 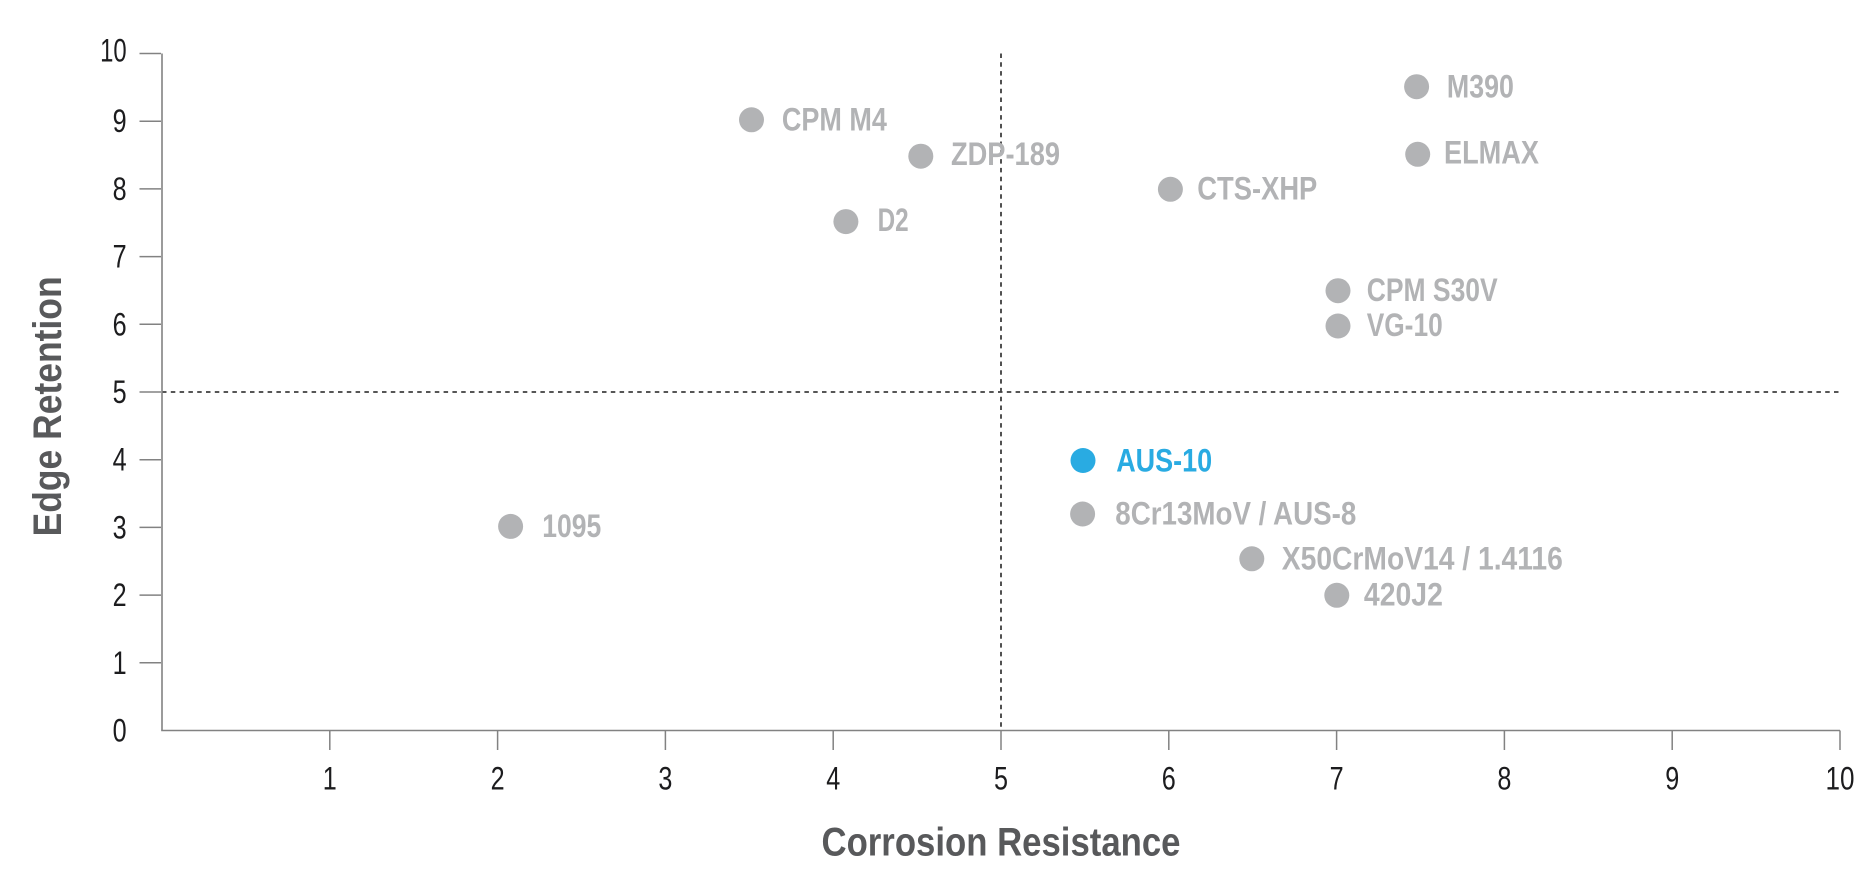 What do you see at coordinates (1403, 595) in the screenshot?
I see `svg-text: 420J2` at bounding box center [1403, 595].